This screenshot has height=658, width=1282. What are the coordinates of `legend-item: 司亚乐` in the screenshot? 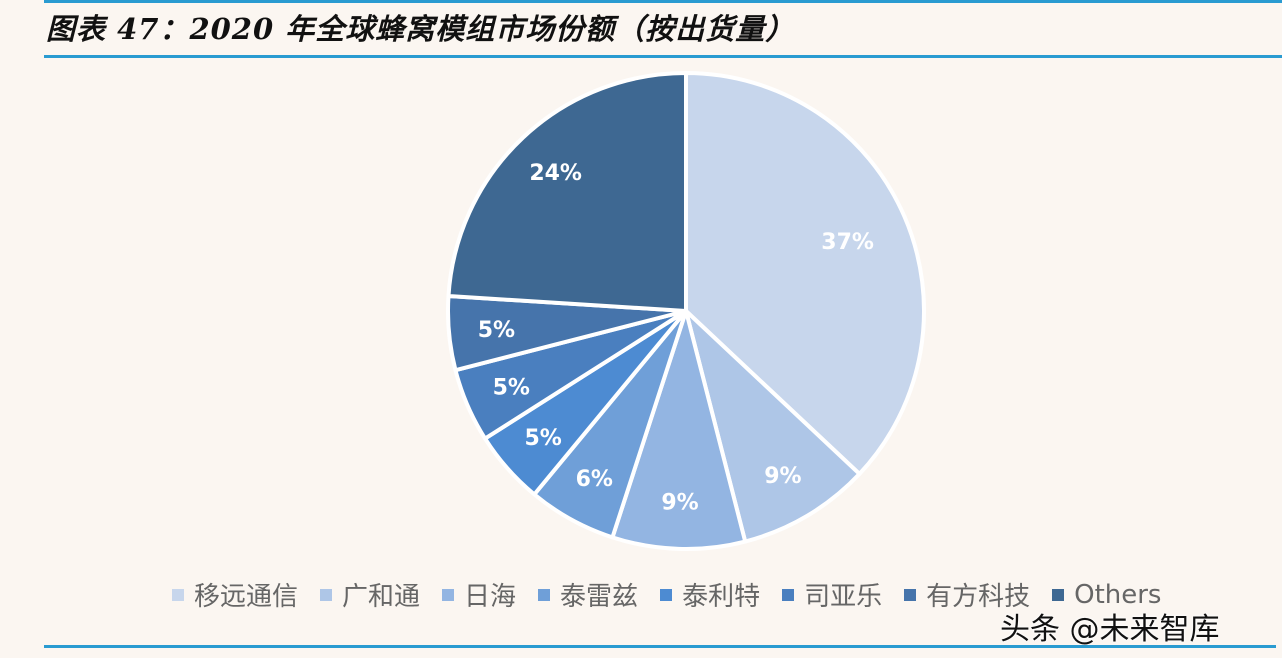 It's located at (832, 594).